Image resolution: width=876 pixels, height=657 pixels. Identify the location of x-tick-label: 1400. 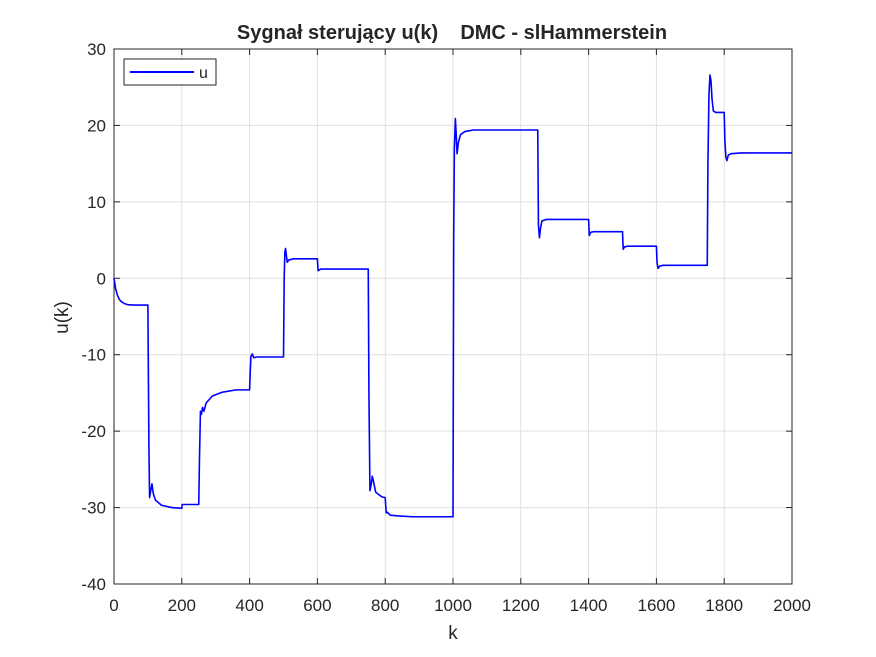
(589, 605).